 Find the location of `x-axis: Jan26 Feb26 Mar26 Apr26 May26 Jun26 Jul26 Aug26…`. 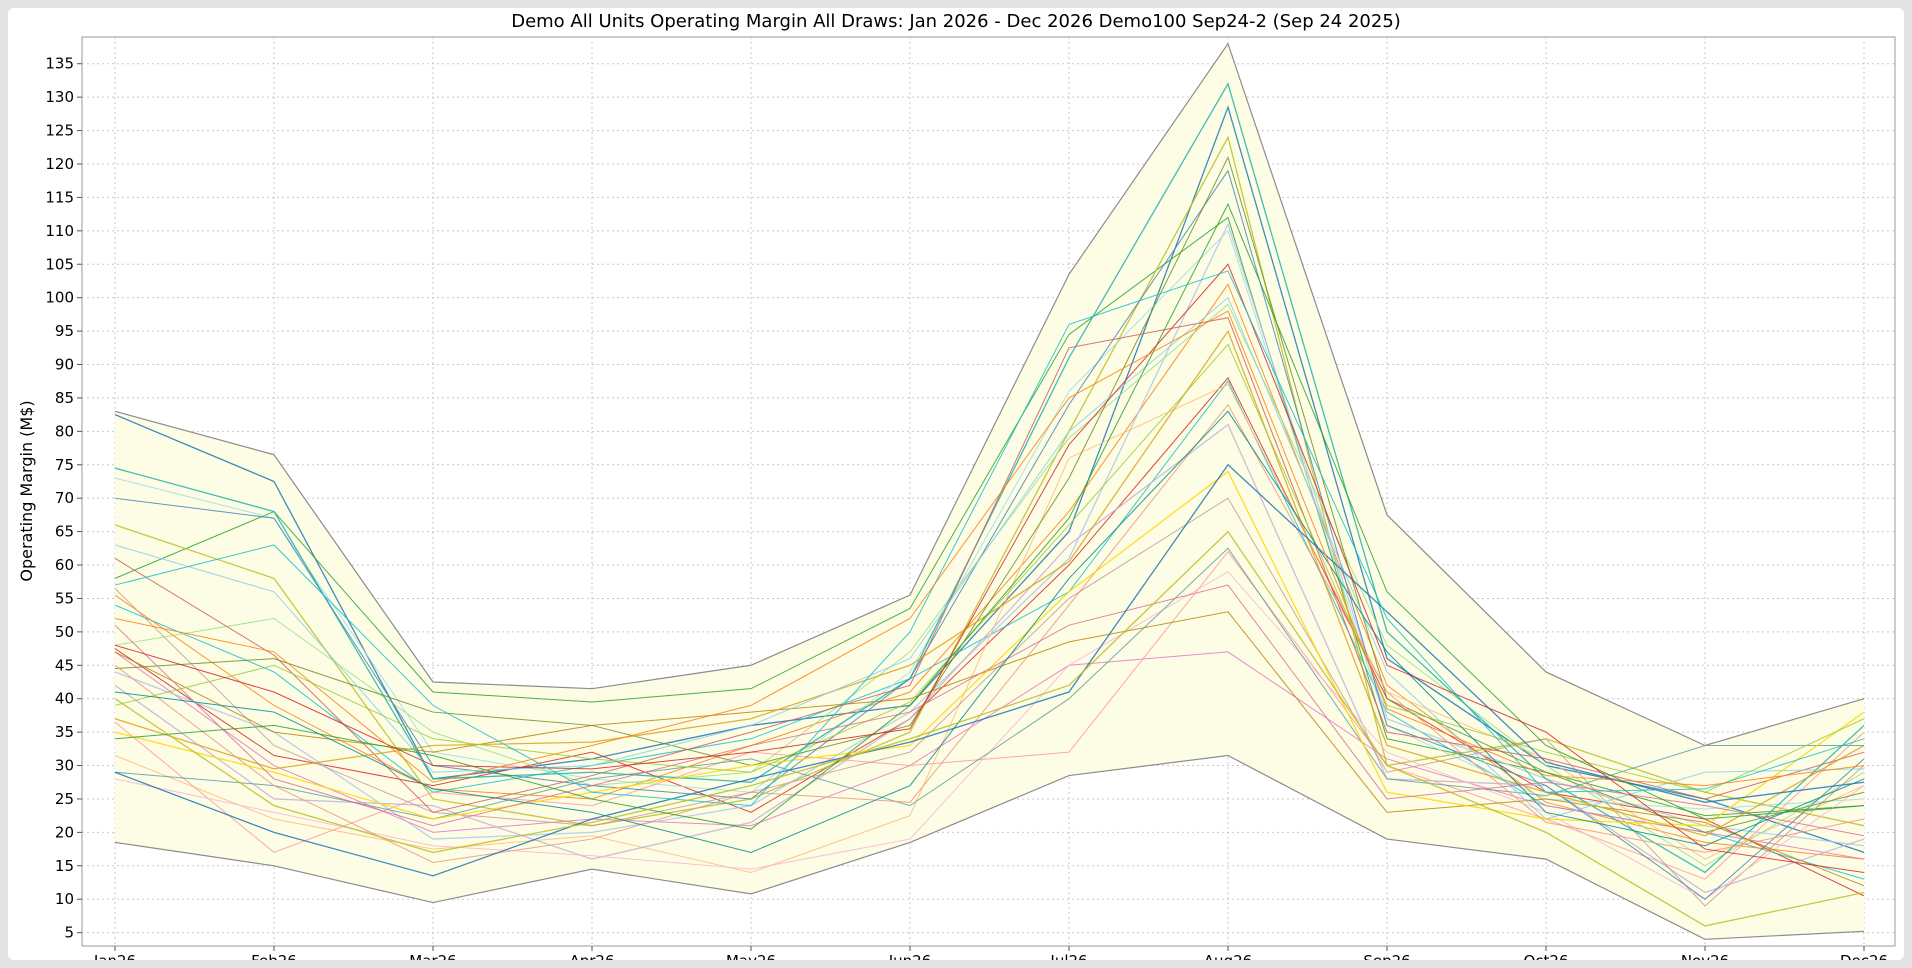

x-axis: Jan26 Feb26 Mar26 Apr26 May26 Jun26 Jul26 Aug26… is located at coordinates (990, 953).